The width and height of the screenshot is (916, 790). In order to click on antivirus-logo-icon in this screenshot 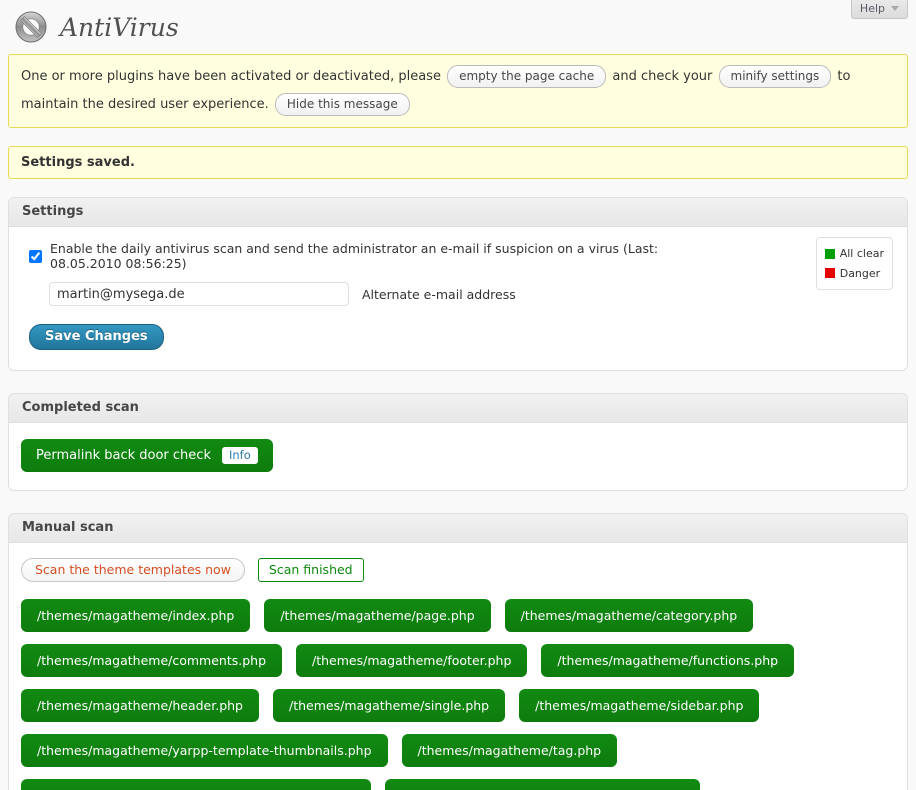, I will do `click(31, 27)`.